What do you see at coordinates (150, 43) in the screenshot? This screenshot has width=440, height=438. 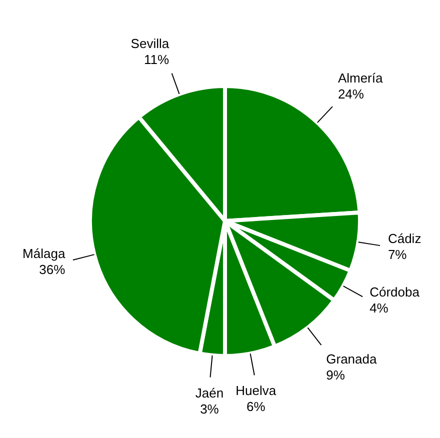 I see `slice-label: Sevilla` at bounding box center [150, 43].